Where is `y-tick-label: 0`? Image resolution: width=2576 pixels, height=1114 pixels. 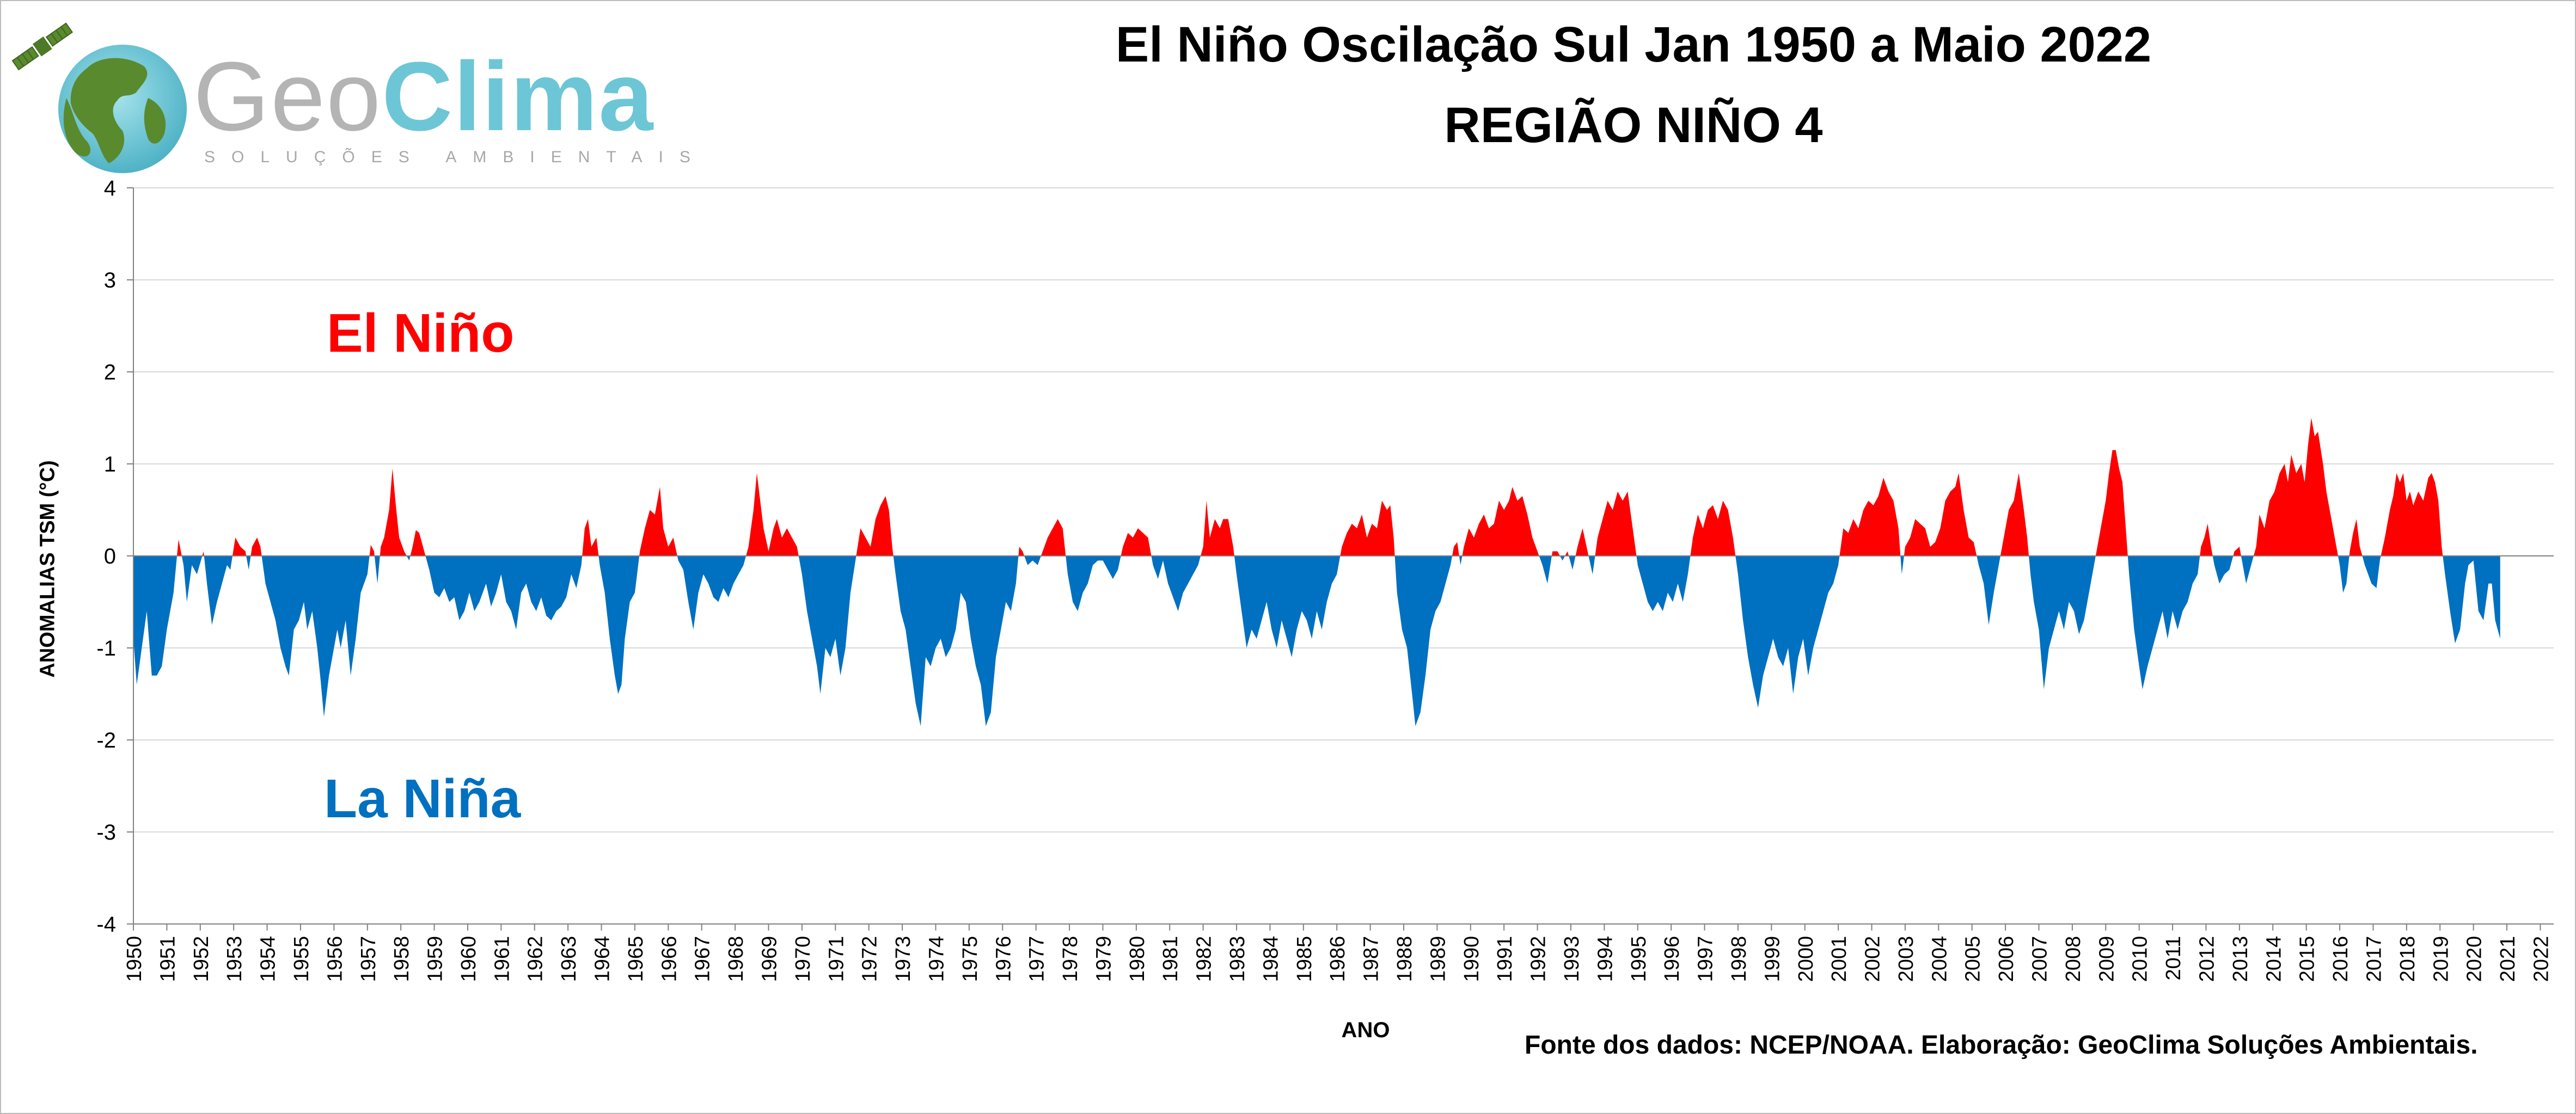
y-tick-label: 0 is located at coordinates (110, 556).